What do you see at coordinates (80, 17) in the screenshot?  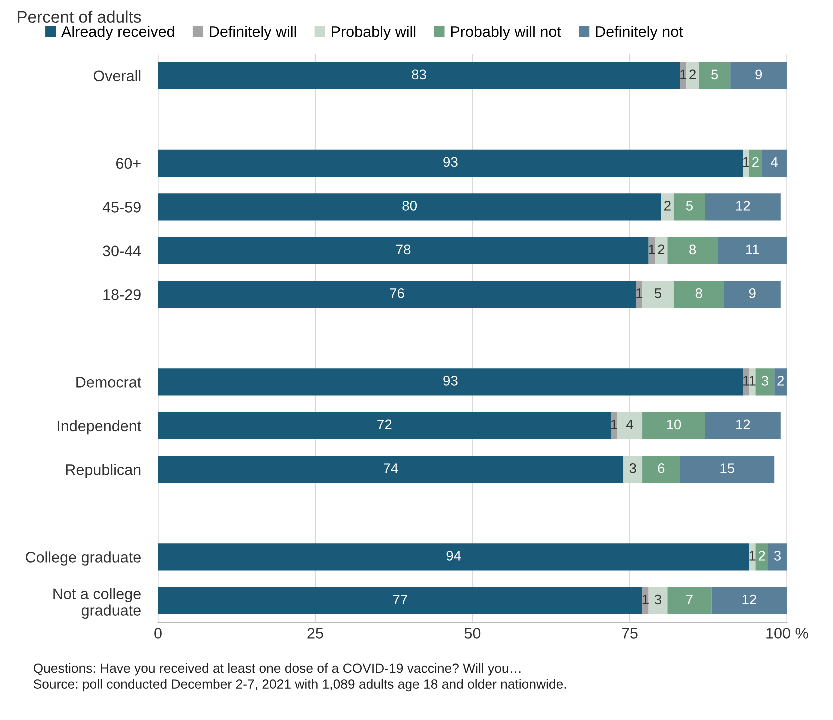 I see `chart-subtitle: Percent of adults` at bounding box center [80, 17].